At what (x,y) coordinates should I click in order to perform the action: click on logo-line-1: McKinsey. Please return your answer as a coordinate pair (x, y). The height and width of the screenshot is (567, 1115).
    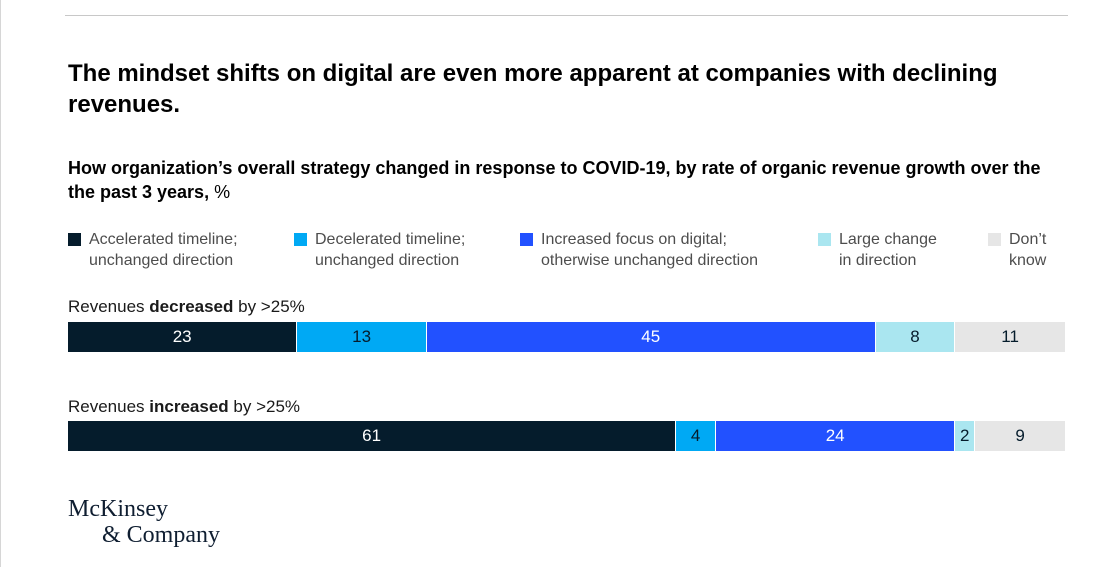
    Looking at the image, I should click on (118, 509).